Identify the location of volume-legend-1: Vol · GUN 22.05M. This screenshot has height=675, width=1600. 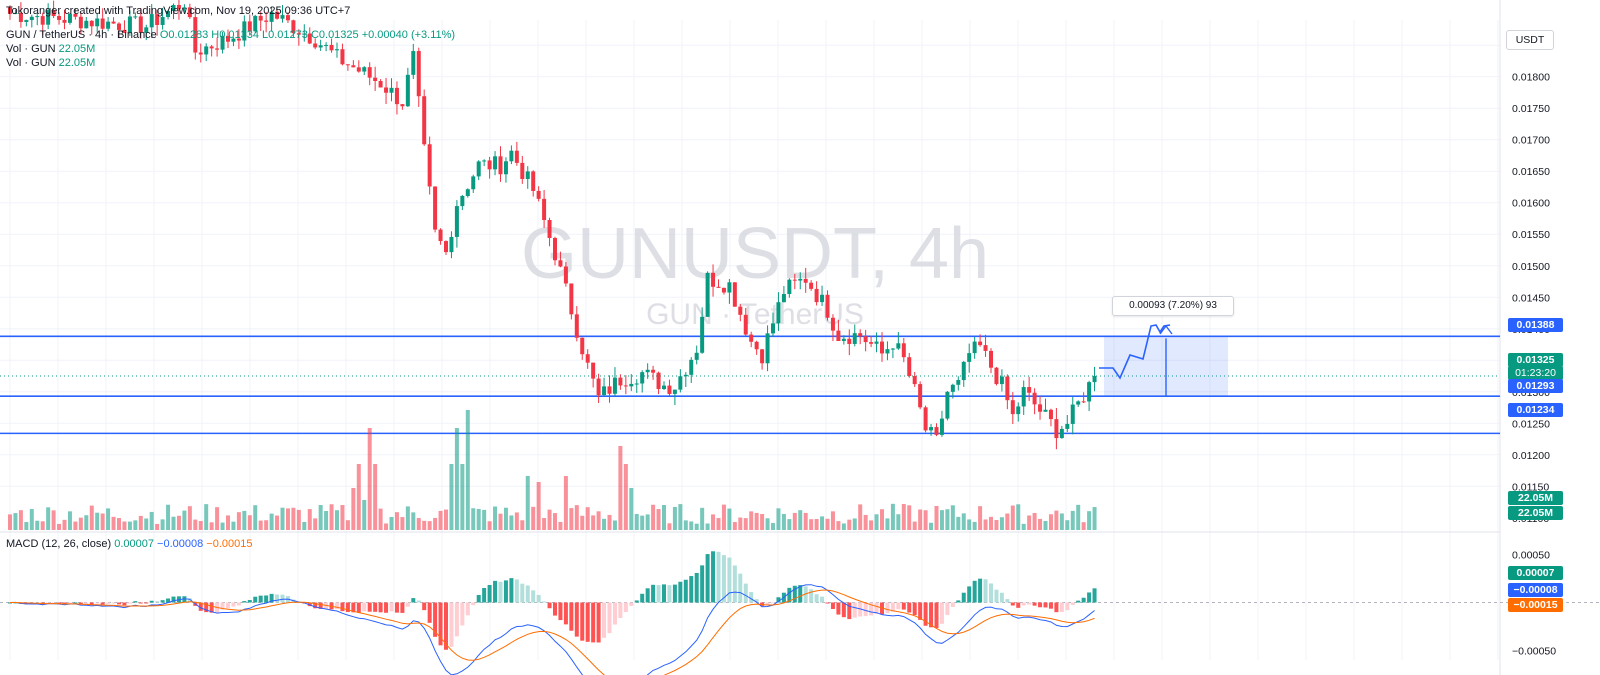
(50, 49).